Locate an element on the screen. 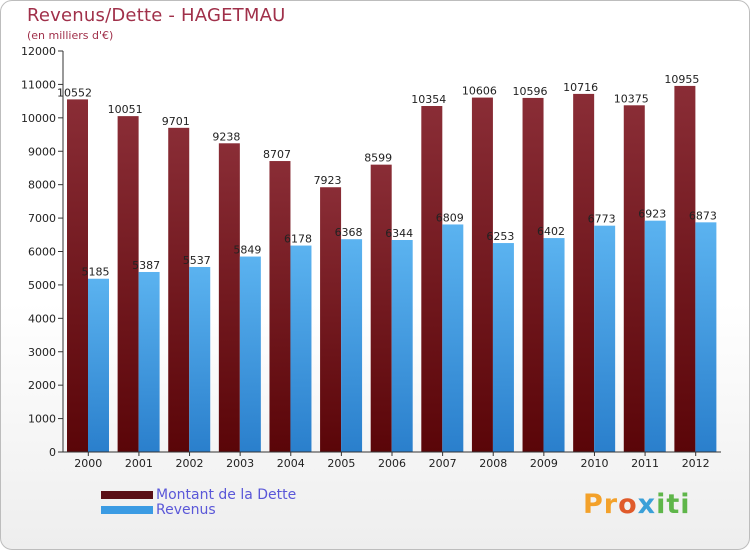  legend-label-revenus: Revenus is located at coordinates (186, 510).